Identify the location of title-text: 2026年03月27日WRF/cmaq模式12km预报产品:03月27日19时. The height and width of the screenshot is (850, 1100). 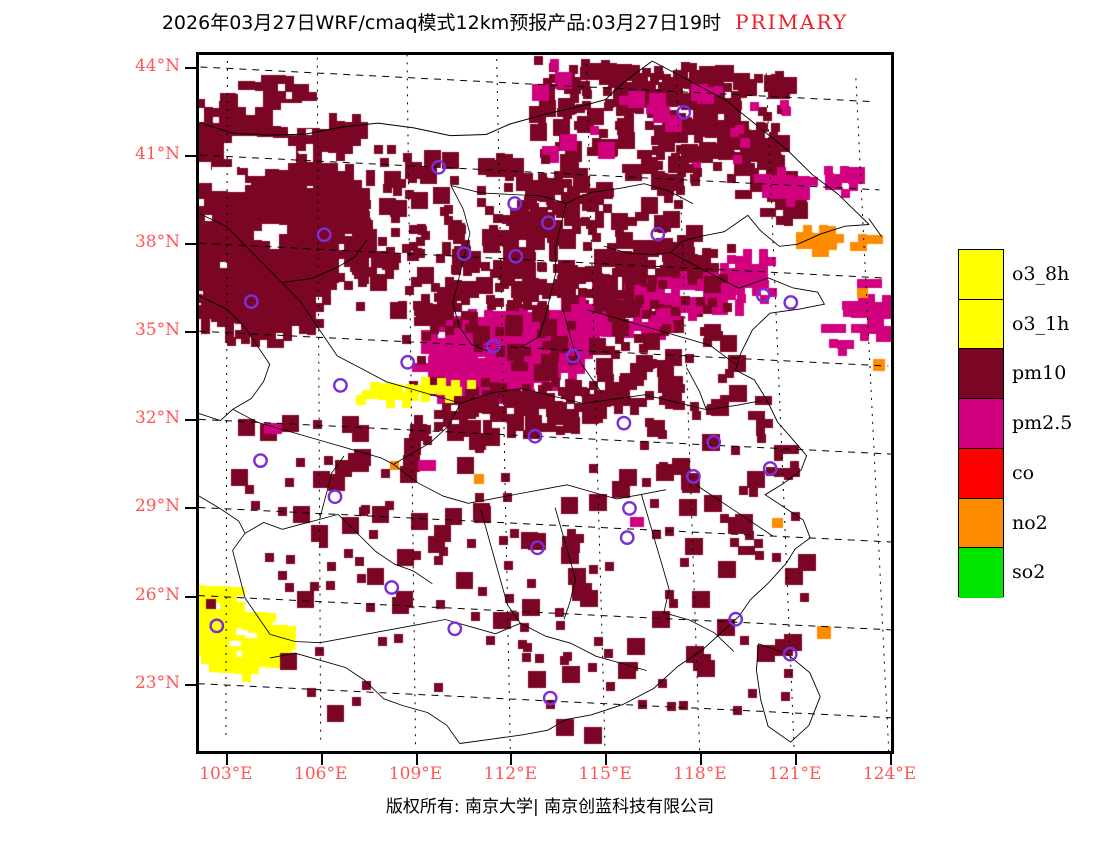
(441, 23).